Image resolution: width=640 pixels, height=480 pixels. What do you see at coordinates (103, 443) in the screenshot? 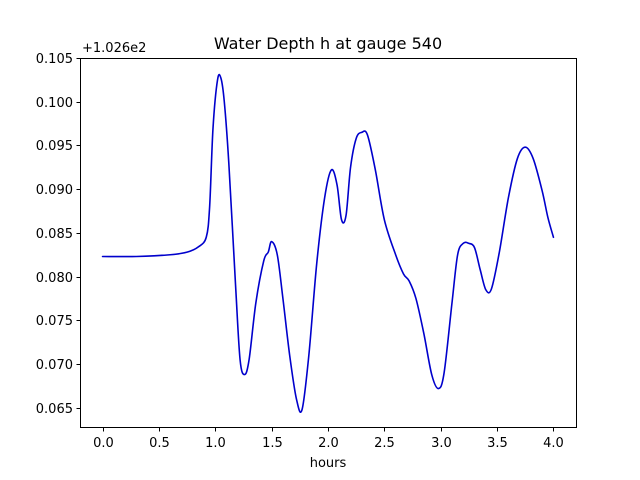
I see `x-tick-label: 0.0` at bounding box center [103, 443].